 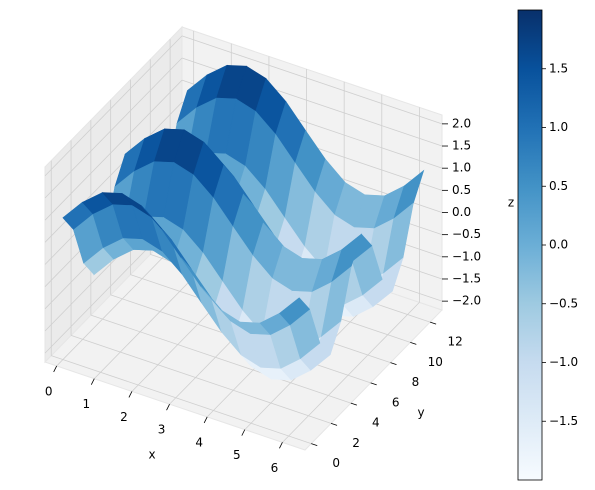 What do you see at coordinates (563, 421) in the screenshot?
I see `colorbar-tick-label: −1.5` at bounding box center [563, 421].